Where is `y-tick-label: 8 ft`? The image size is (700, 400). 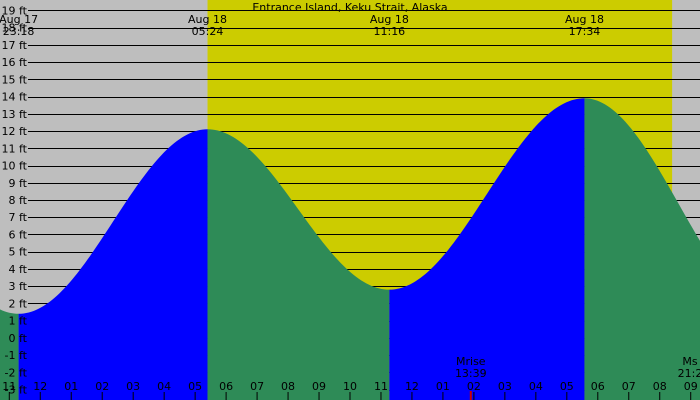 y-tick-label: 8 ft is located at coordinates (18, 200).